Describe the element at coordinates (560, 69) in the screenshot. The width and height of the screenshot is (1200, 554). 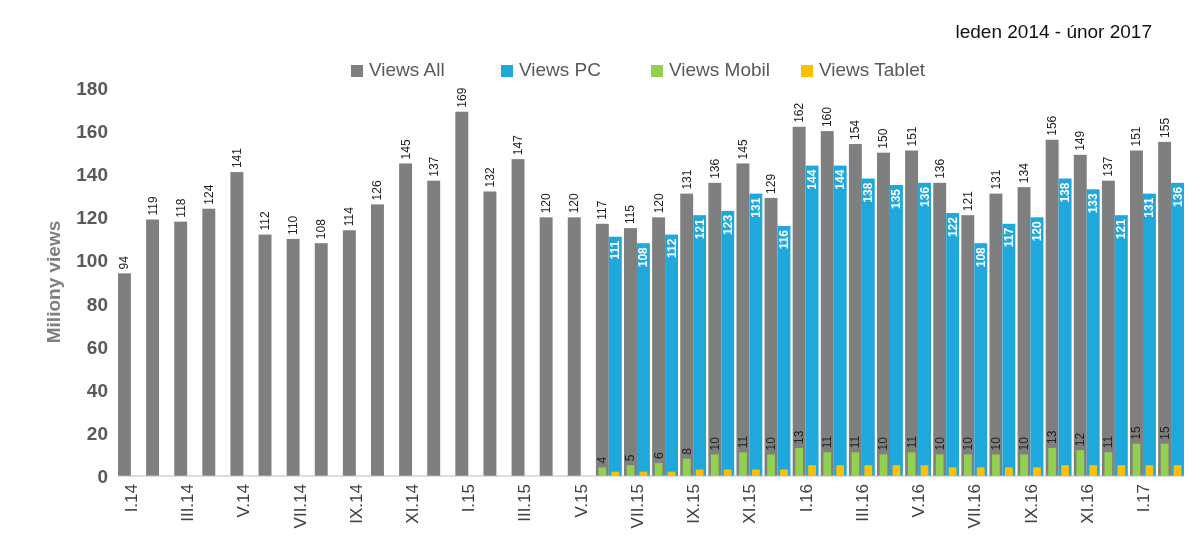
I see `legend-label: Views PC` at that location.